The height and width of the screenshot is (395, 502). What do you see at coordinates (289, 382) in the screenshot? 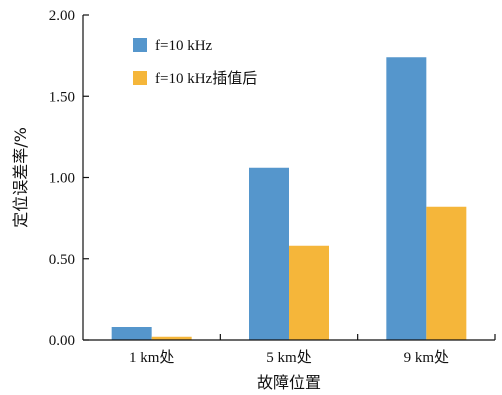
I see `x-axis-title: 故障位置` at bounding box center [289, 382].